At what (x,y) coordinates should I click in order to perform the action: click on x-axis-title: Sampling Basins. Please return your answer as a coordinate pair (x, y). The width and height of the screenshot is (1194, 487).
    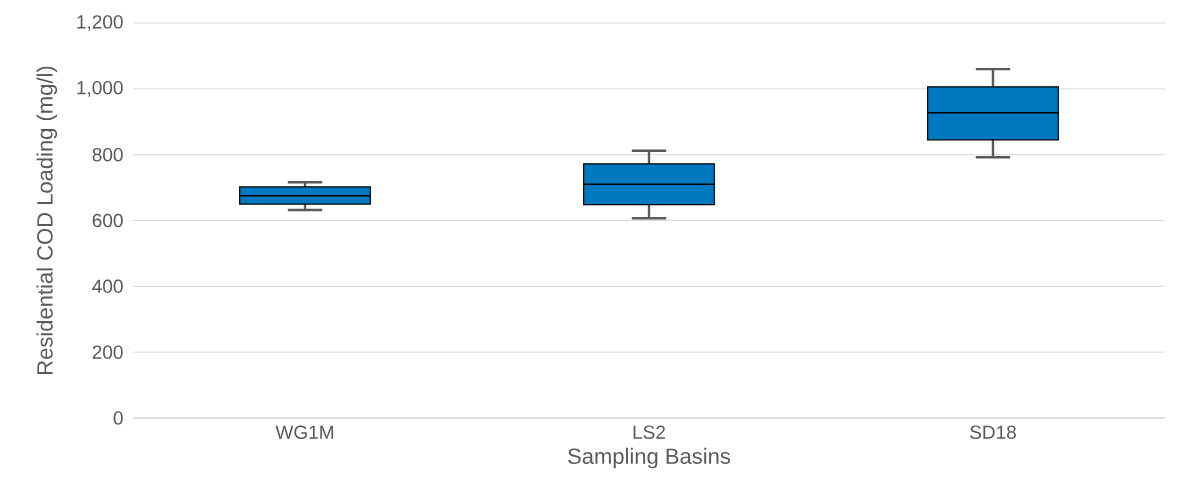
    Looking at the image, I should click on (649, 458).